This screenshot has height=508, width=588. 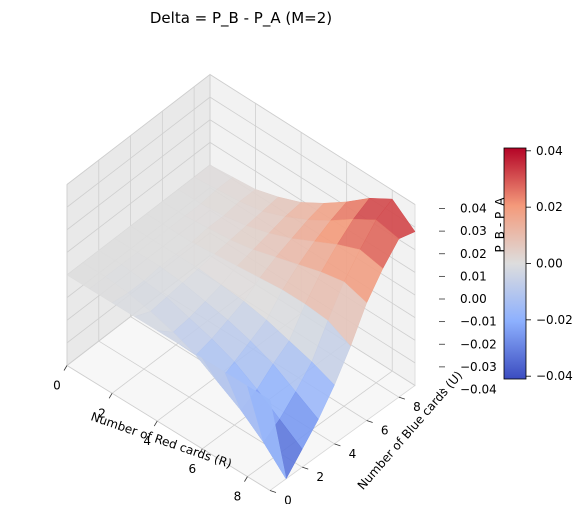 What do you see at coordinates (500, 225) in the screenshot?
I see `z-axis-label: P_B - P_A` at bounding box center [500, 225].